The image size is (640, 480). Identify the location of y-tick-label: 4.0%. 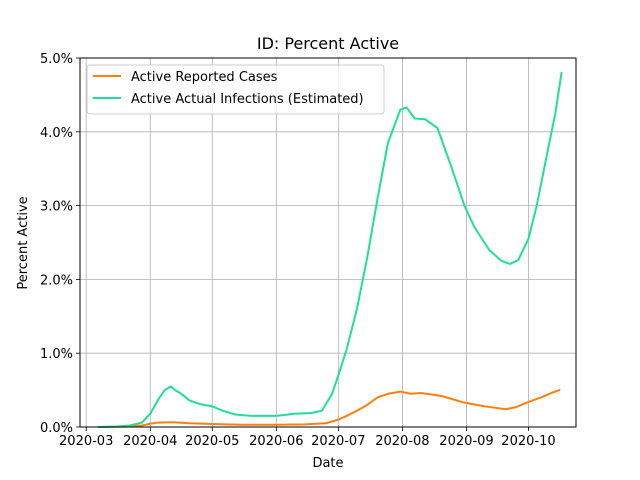
(56, 133).